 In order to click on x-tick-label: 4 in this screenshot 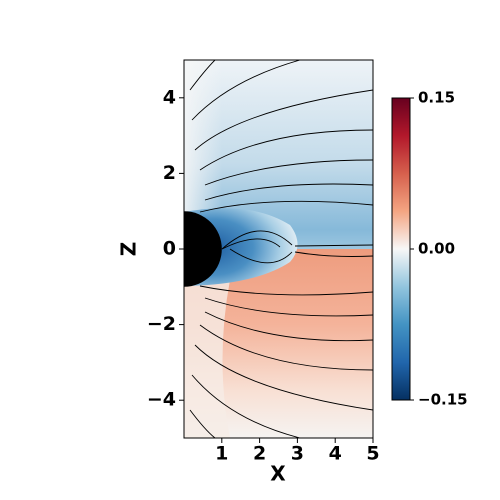, I will do `click(335, 454)`.